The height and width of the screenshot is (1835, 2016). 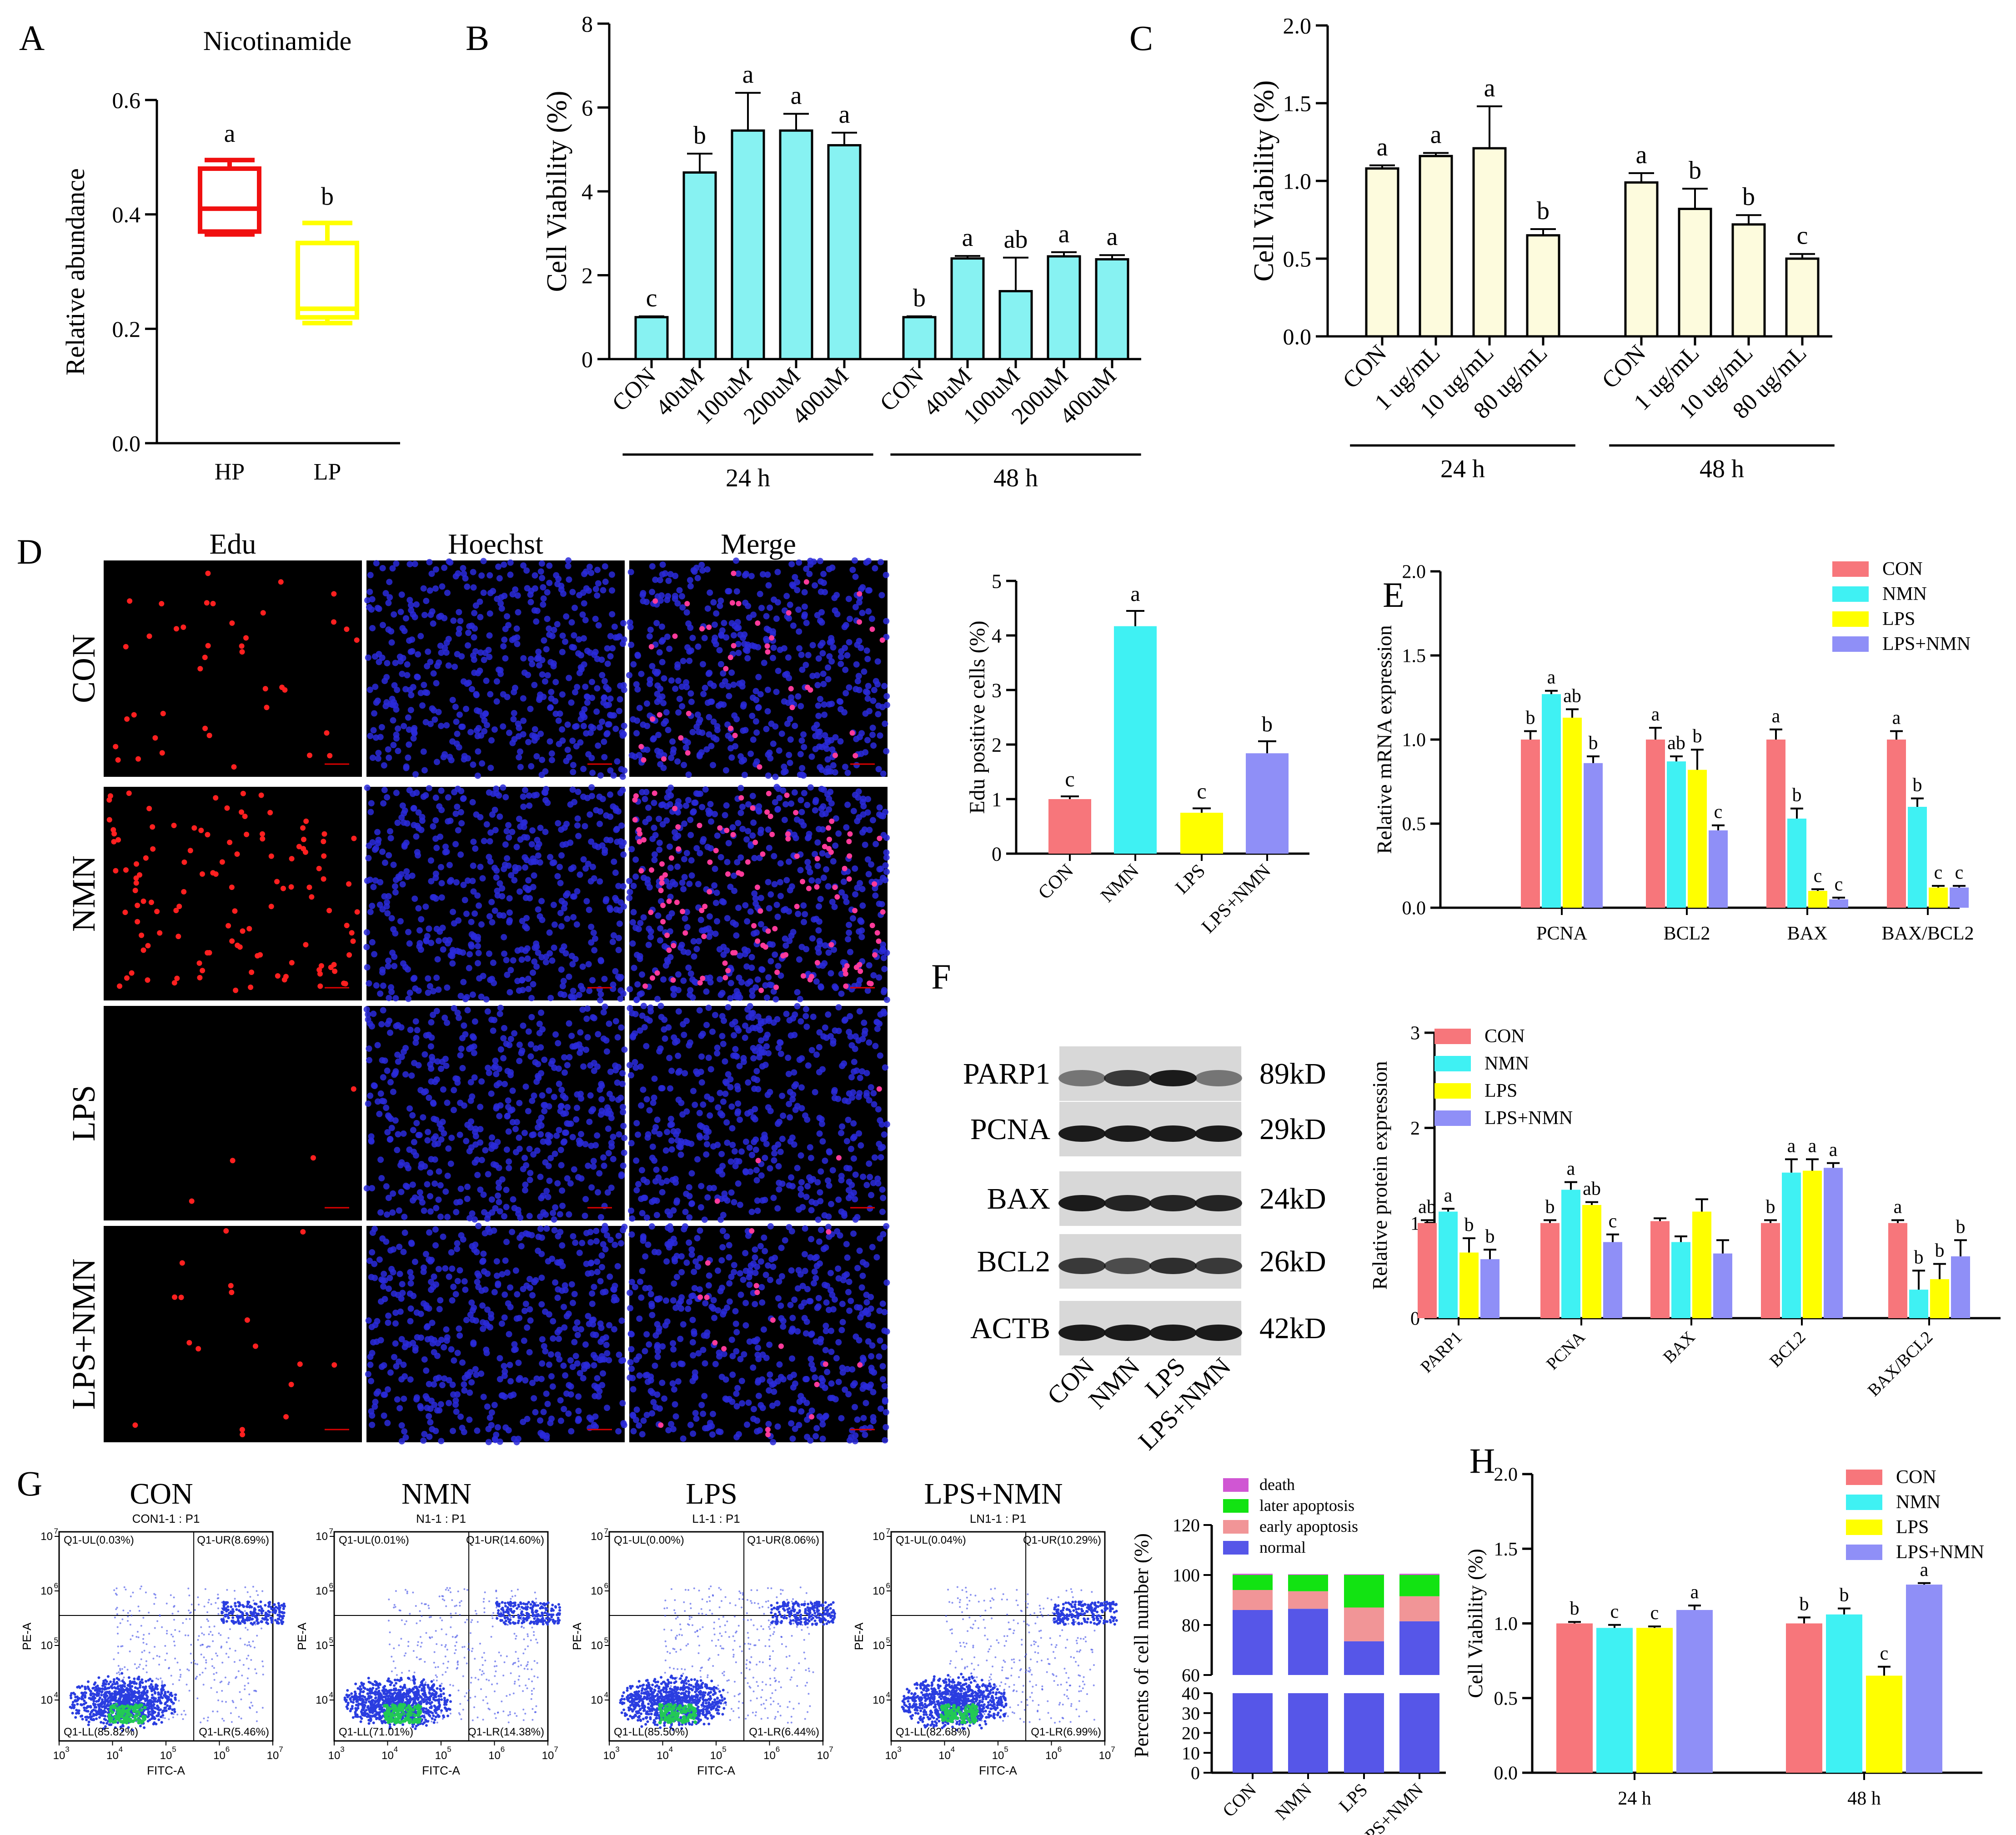 What do you see at coordinates (1902, 569) in the screenshot?
I see `legend-label: CON` at bounding box center [1902, 569].